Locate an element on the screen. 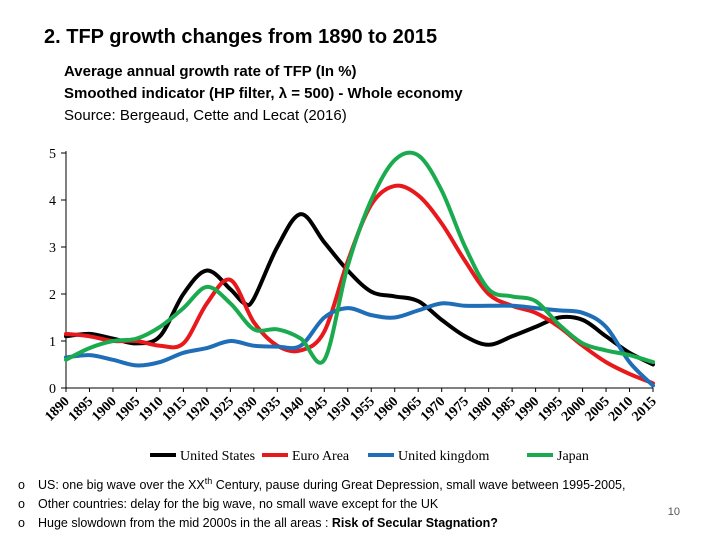  legend-label-euro-area: Euro Area is located at coordinates (321, 456).